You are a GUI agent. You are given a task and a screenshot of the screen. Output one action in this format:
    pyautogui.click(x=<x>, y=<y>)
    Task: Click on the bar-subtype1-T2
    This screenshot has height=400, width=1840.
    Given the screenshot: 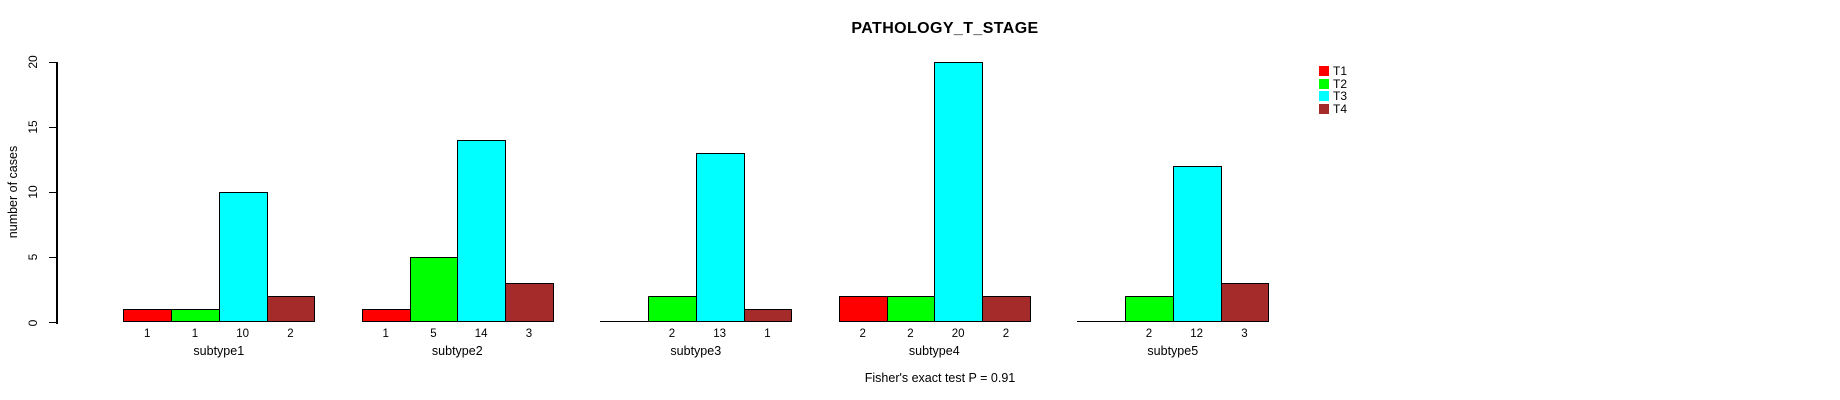 What is the action you would take?
    pyautogui.click(x=195, y=316)
    